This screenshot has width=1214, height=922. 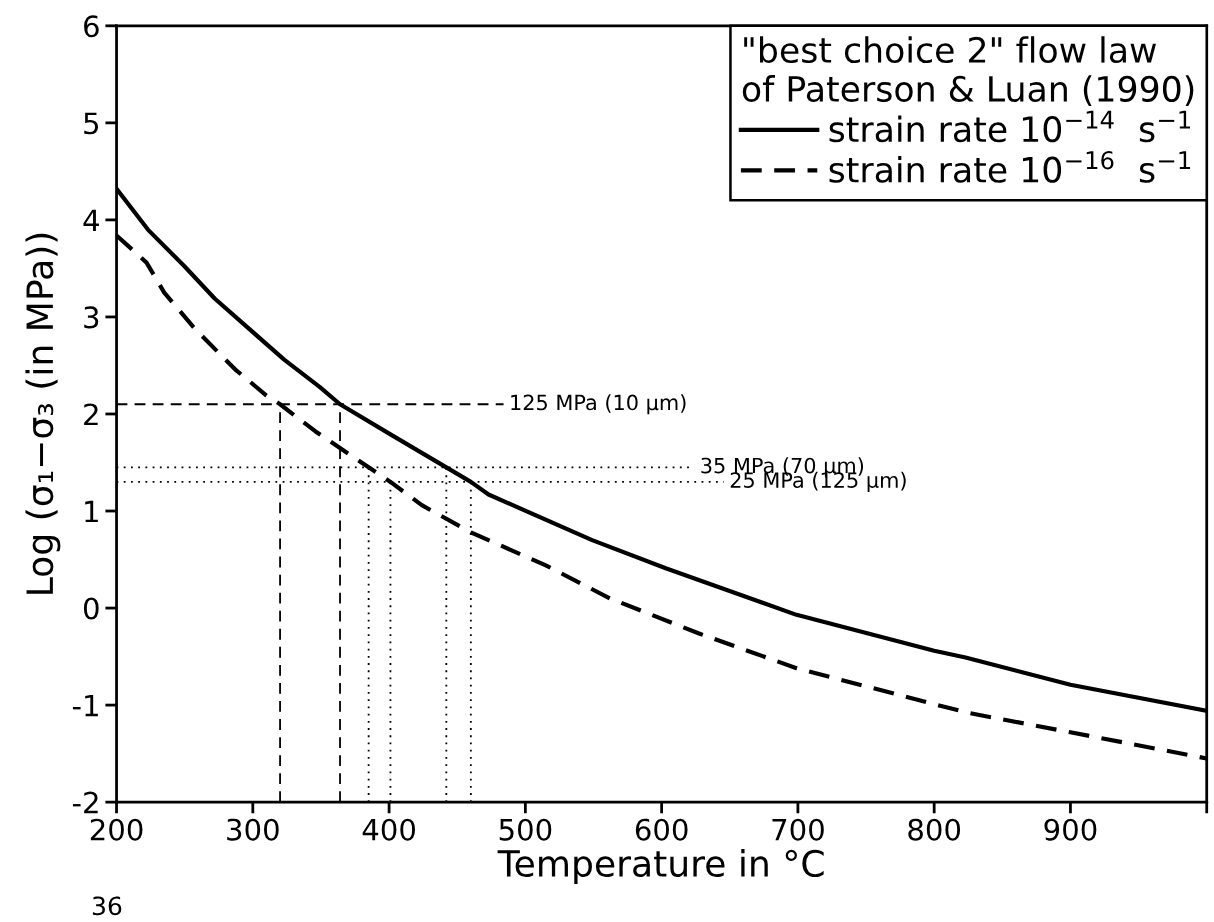 What do you see at coordinates (1010, 167) in the screenshot?
I see `legend-label: strain rate 10$^{−16}$ s$^{−1}$` at bounding box center [1010, 167].